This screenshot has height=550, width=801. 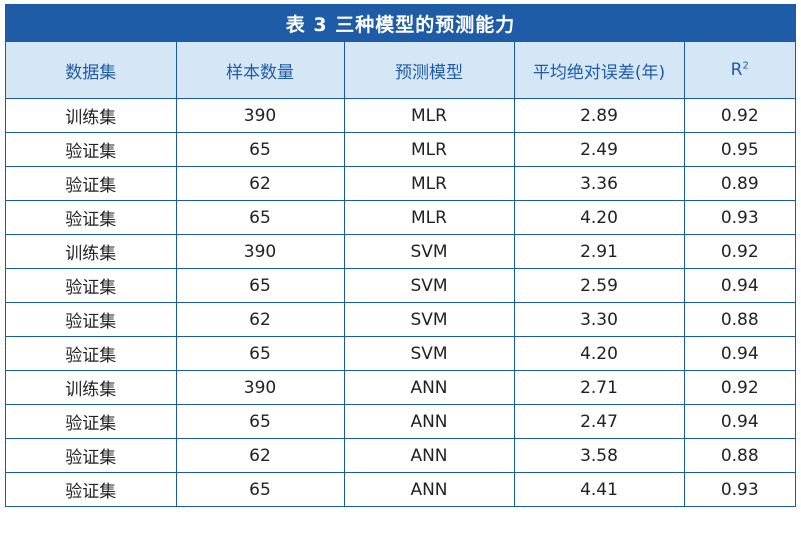 I want to click on cell-mae: 2.89, so click(x=599, y=115).